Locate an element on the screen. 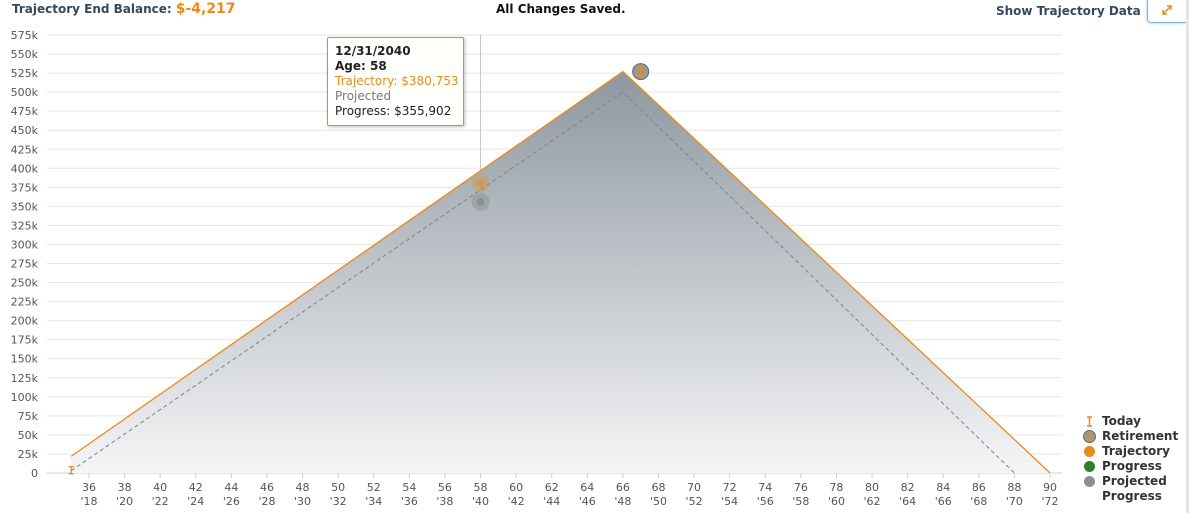  y-tick-label: 300k is located at coordinates (25, 244).